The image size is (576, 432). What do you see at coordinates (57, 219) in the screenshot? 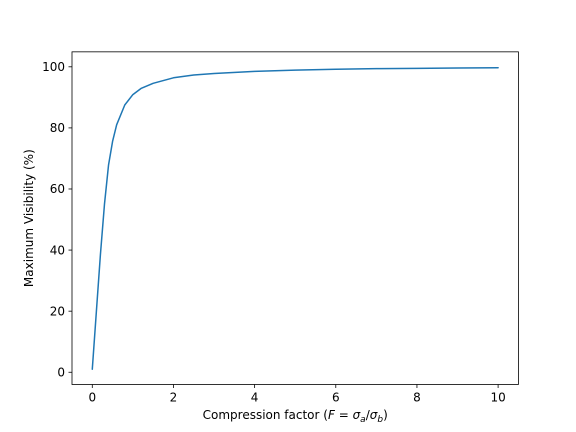
I see `y-axis: 0 20 40 60 80 100` at bounding box center [57, 219].